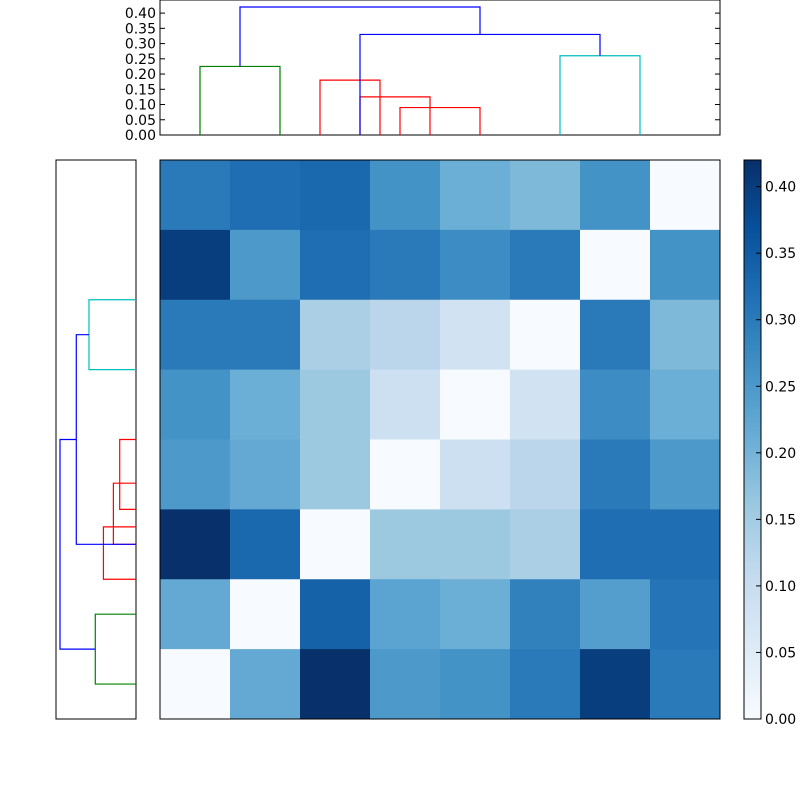  I want to click on top-dendrogram-y-axis: 0.000.050.100.150.200.250.300.350.40, so click(422, 75).